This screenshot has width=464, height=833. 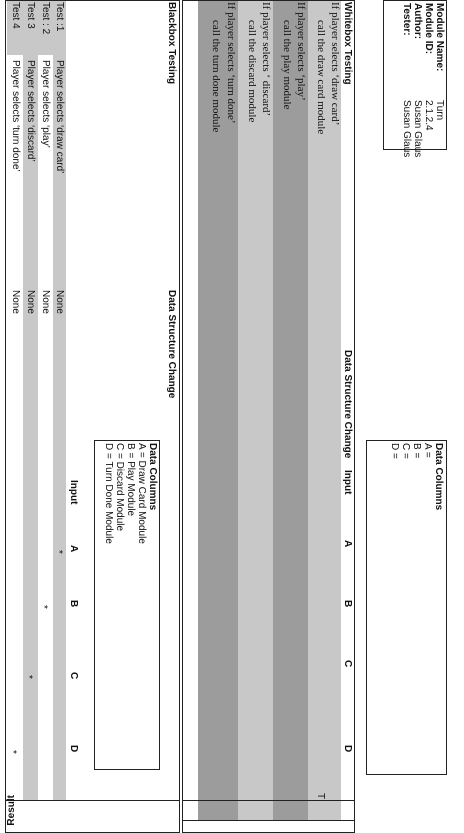 What do you see at coordinates (416, 451) in the screenshot?
I see `box-line: B =` at bounding box center [416, 451].